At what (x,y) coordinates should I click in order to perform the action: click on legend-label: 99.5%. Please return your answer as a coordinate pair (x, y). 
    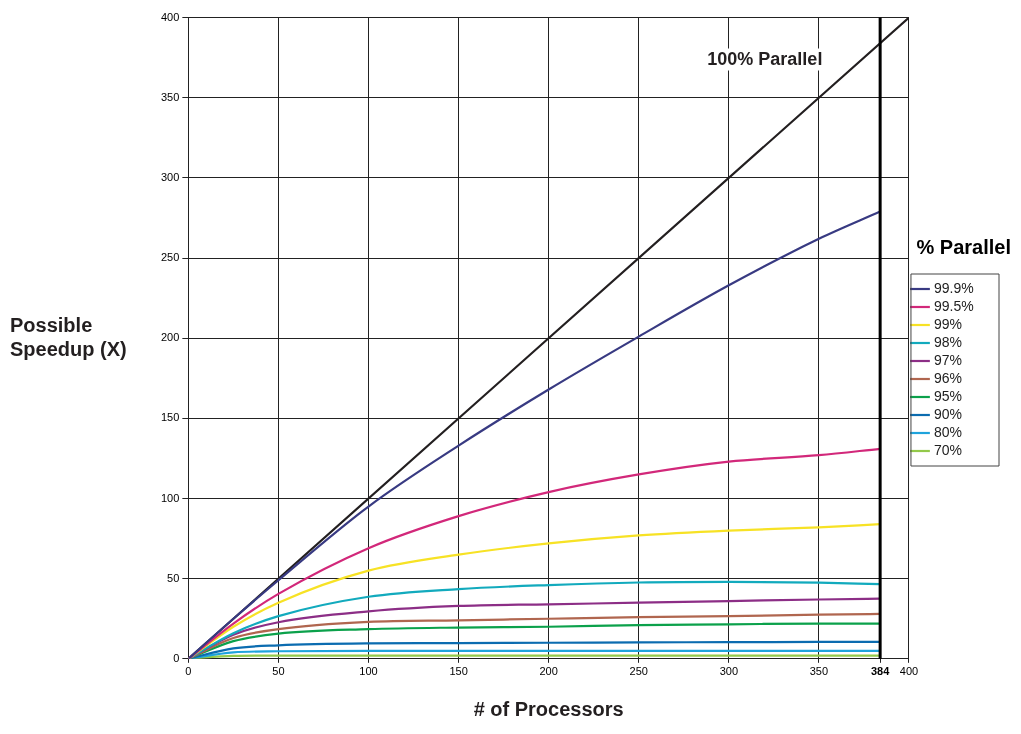
    Looking at the image, I should click on (965, 305).